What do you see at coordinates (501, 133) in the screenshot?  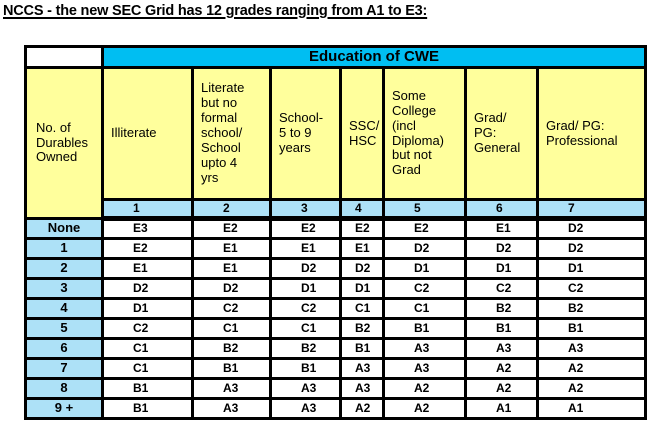 I see `column-header-grad-general: Grad/ PG: General` at bounding box center [501, 133].